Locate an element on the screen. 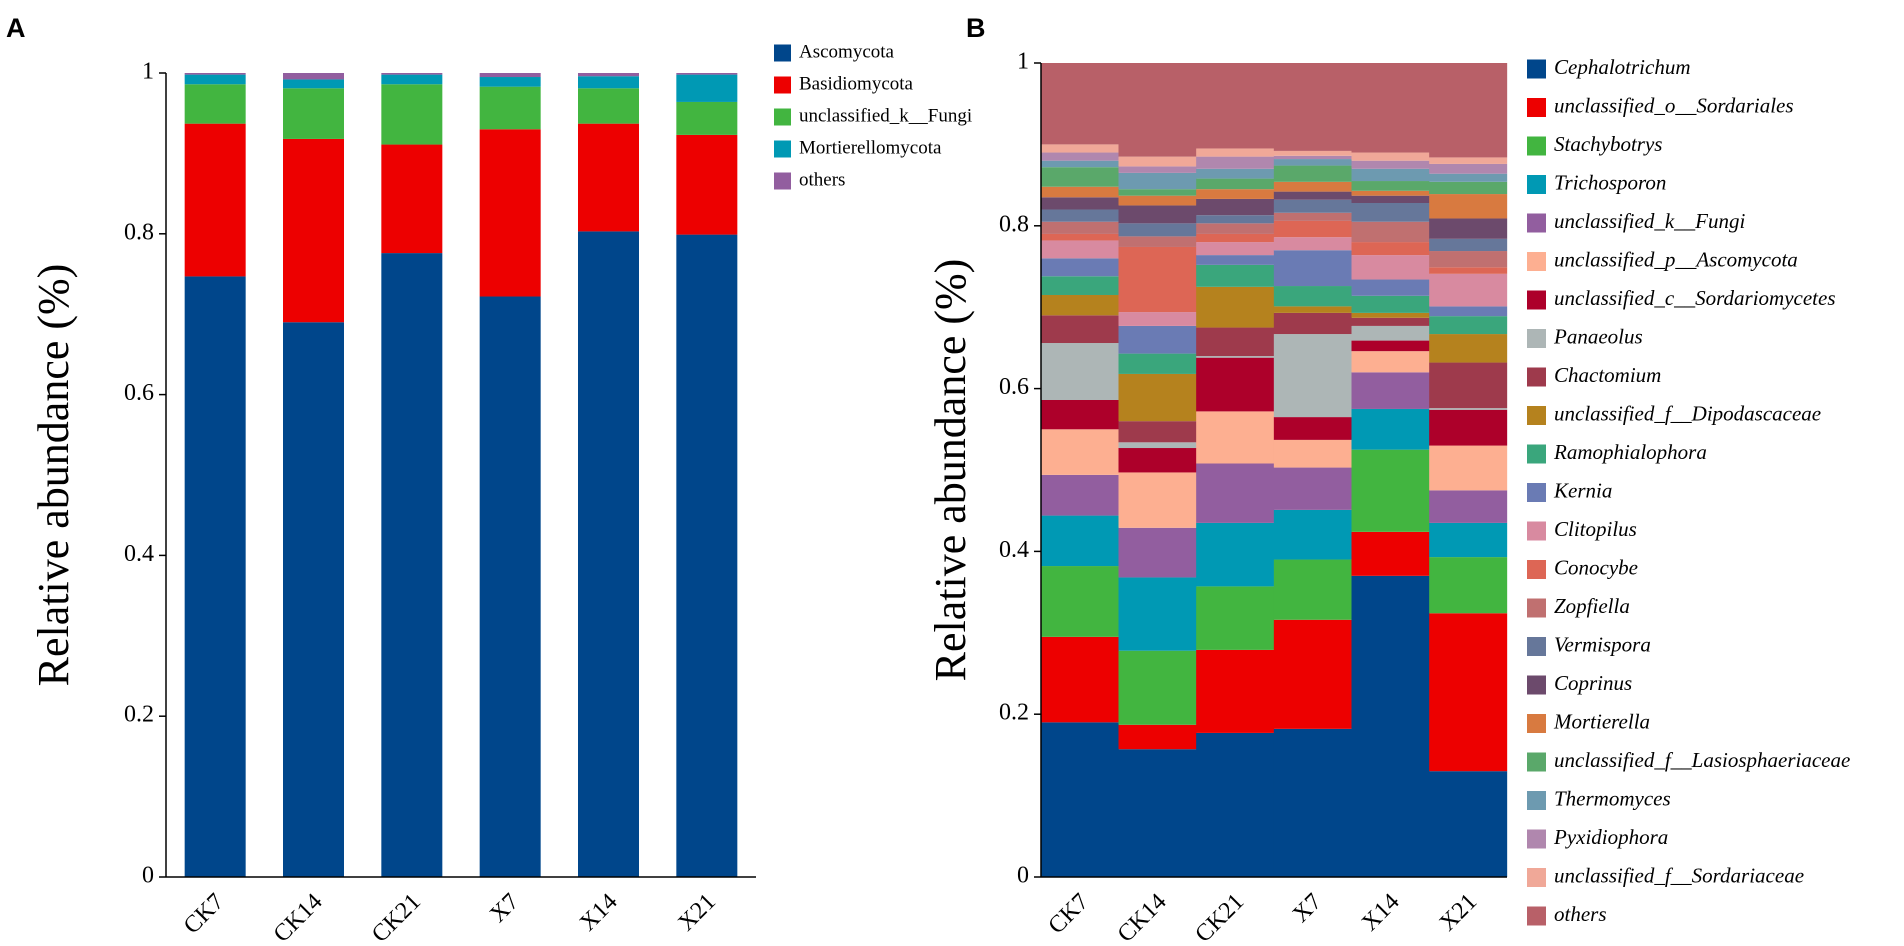 This screenshot has height=946, width=1904. legend-label: Mortierella is located at coordinates (1601, 721).